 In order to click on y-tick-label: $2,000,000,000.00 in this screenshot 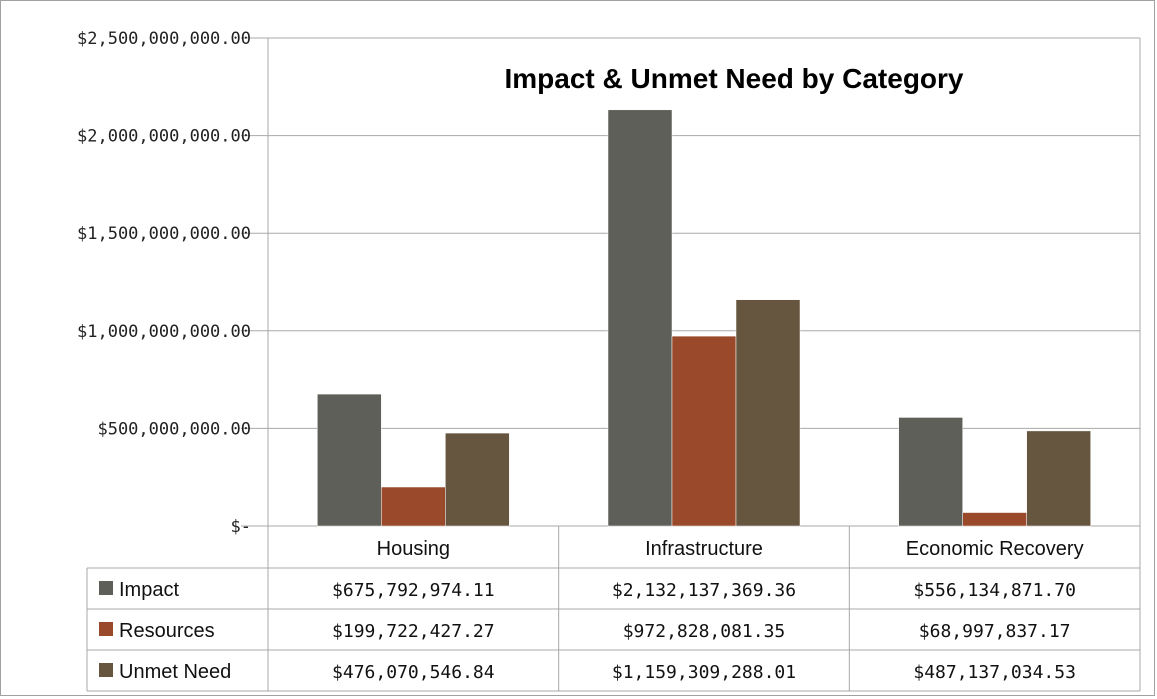, I will do `click(164, 137)`.